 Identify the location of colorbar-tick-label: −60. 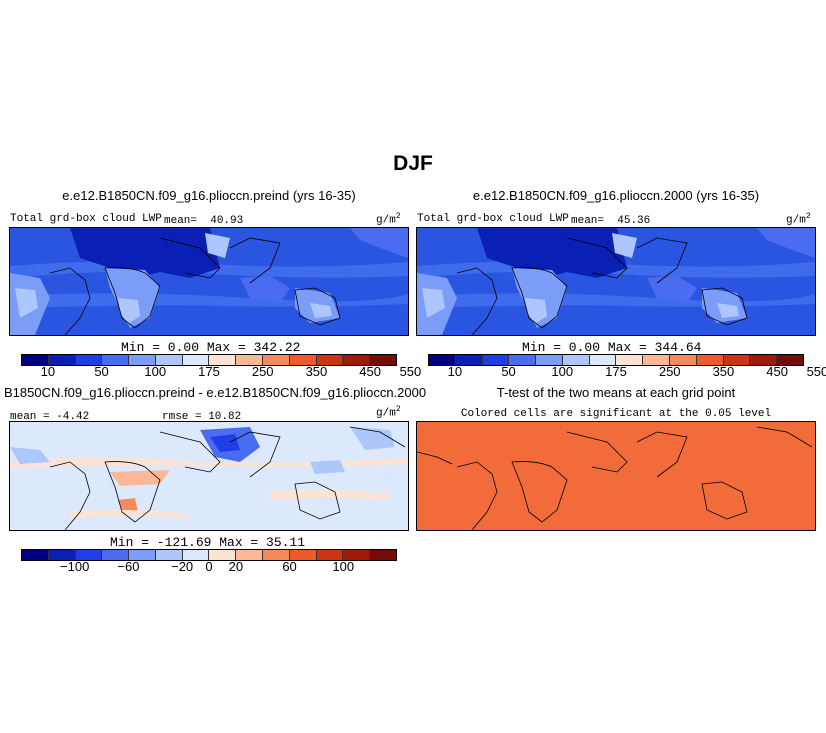
(128, 566).